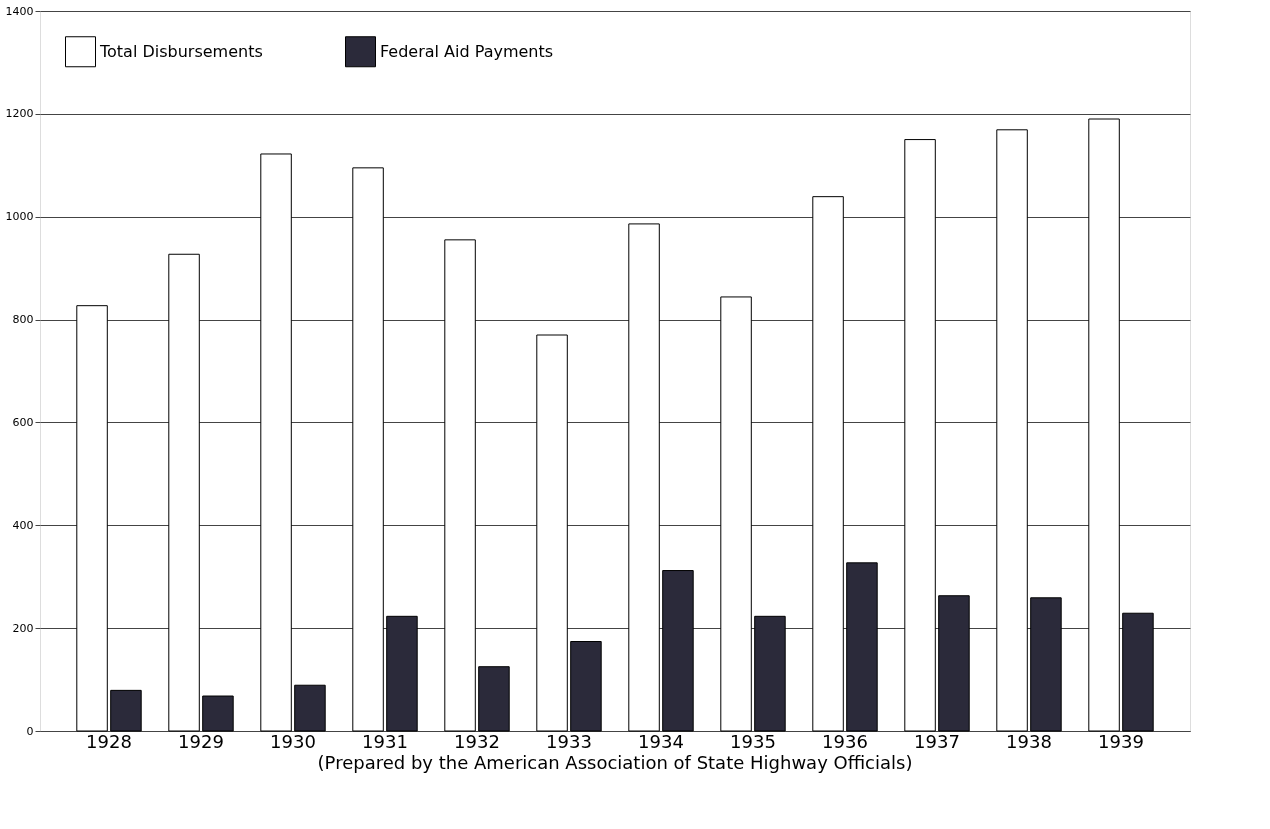 This screenshot has width=1270, height=829. What do you see at coordinates (181, 51) in the screenshot?
I see `legend-label: Total Disbursements` at bounding box center [181, 51].